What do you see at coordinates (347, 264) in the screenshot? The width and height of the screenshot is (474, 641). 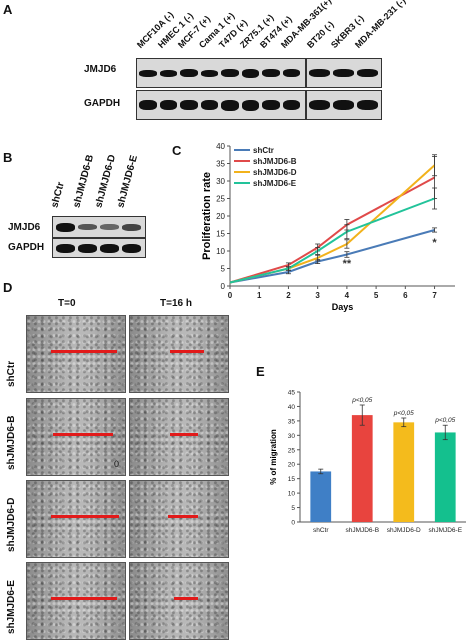 I see `significance-mark: **` at bounding box center [347, 264].